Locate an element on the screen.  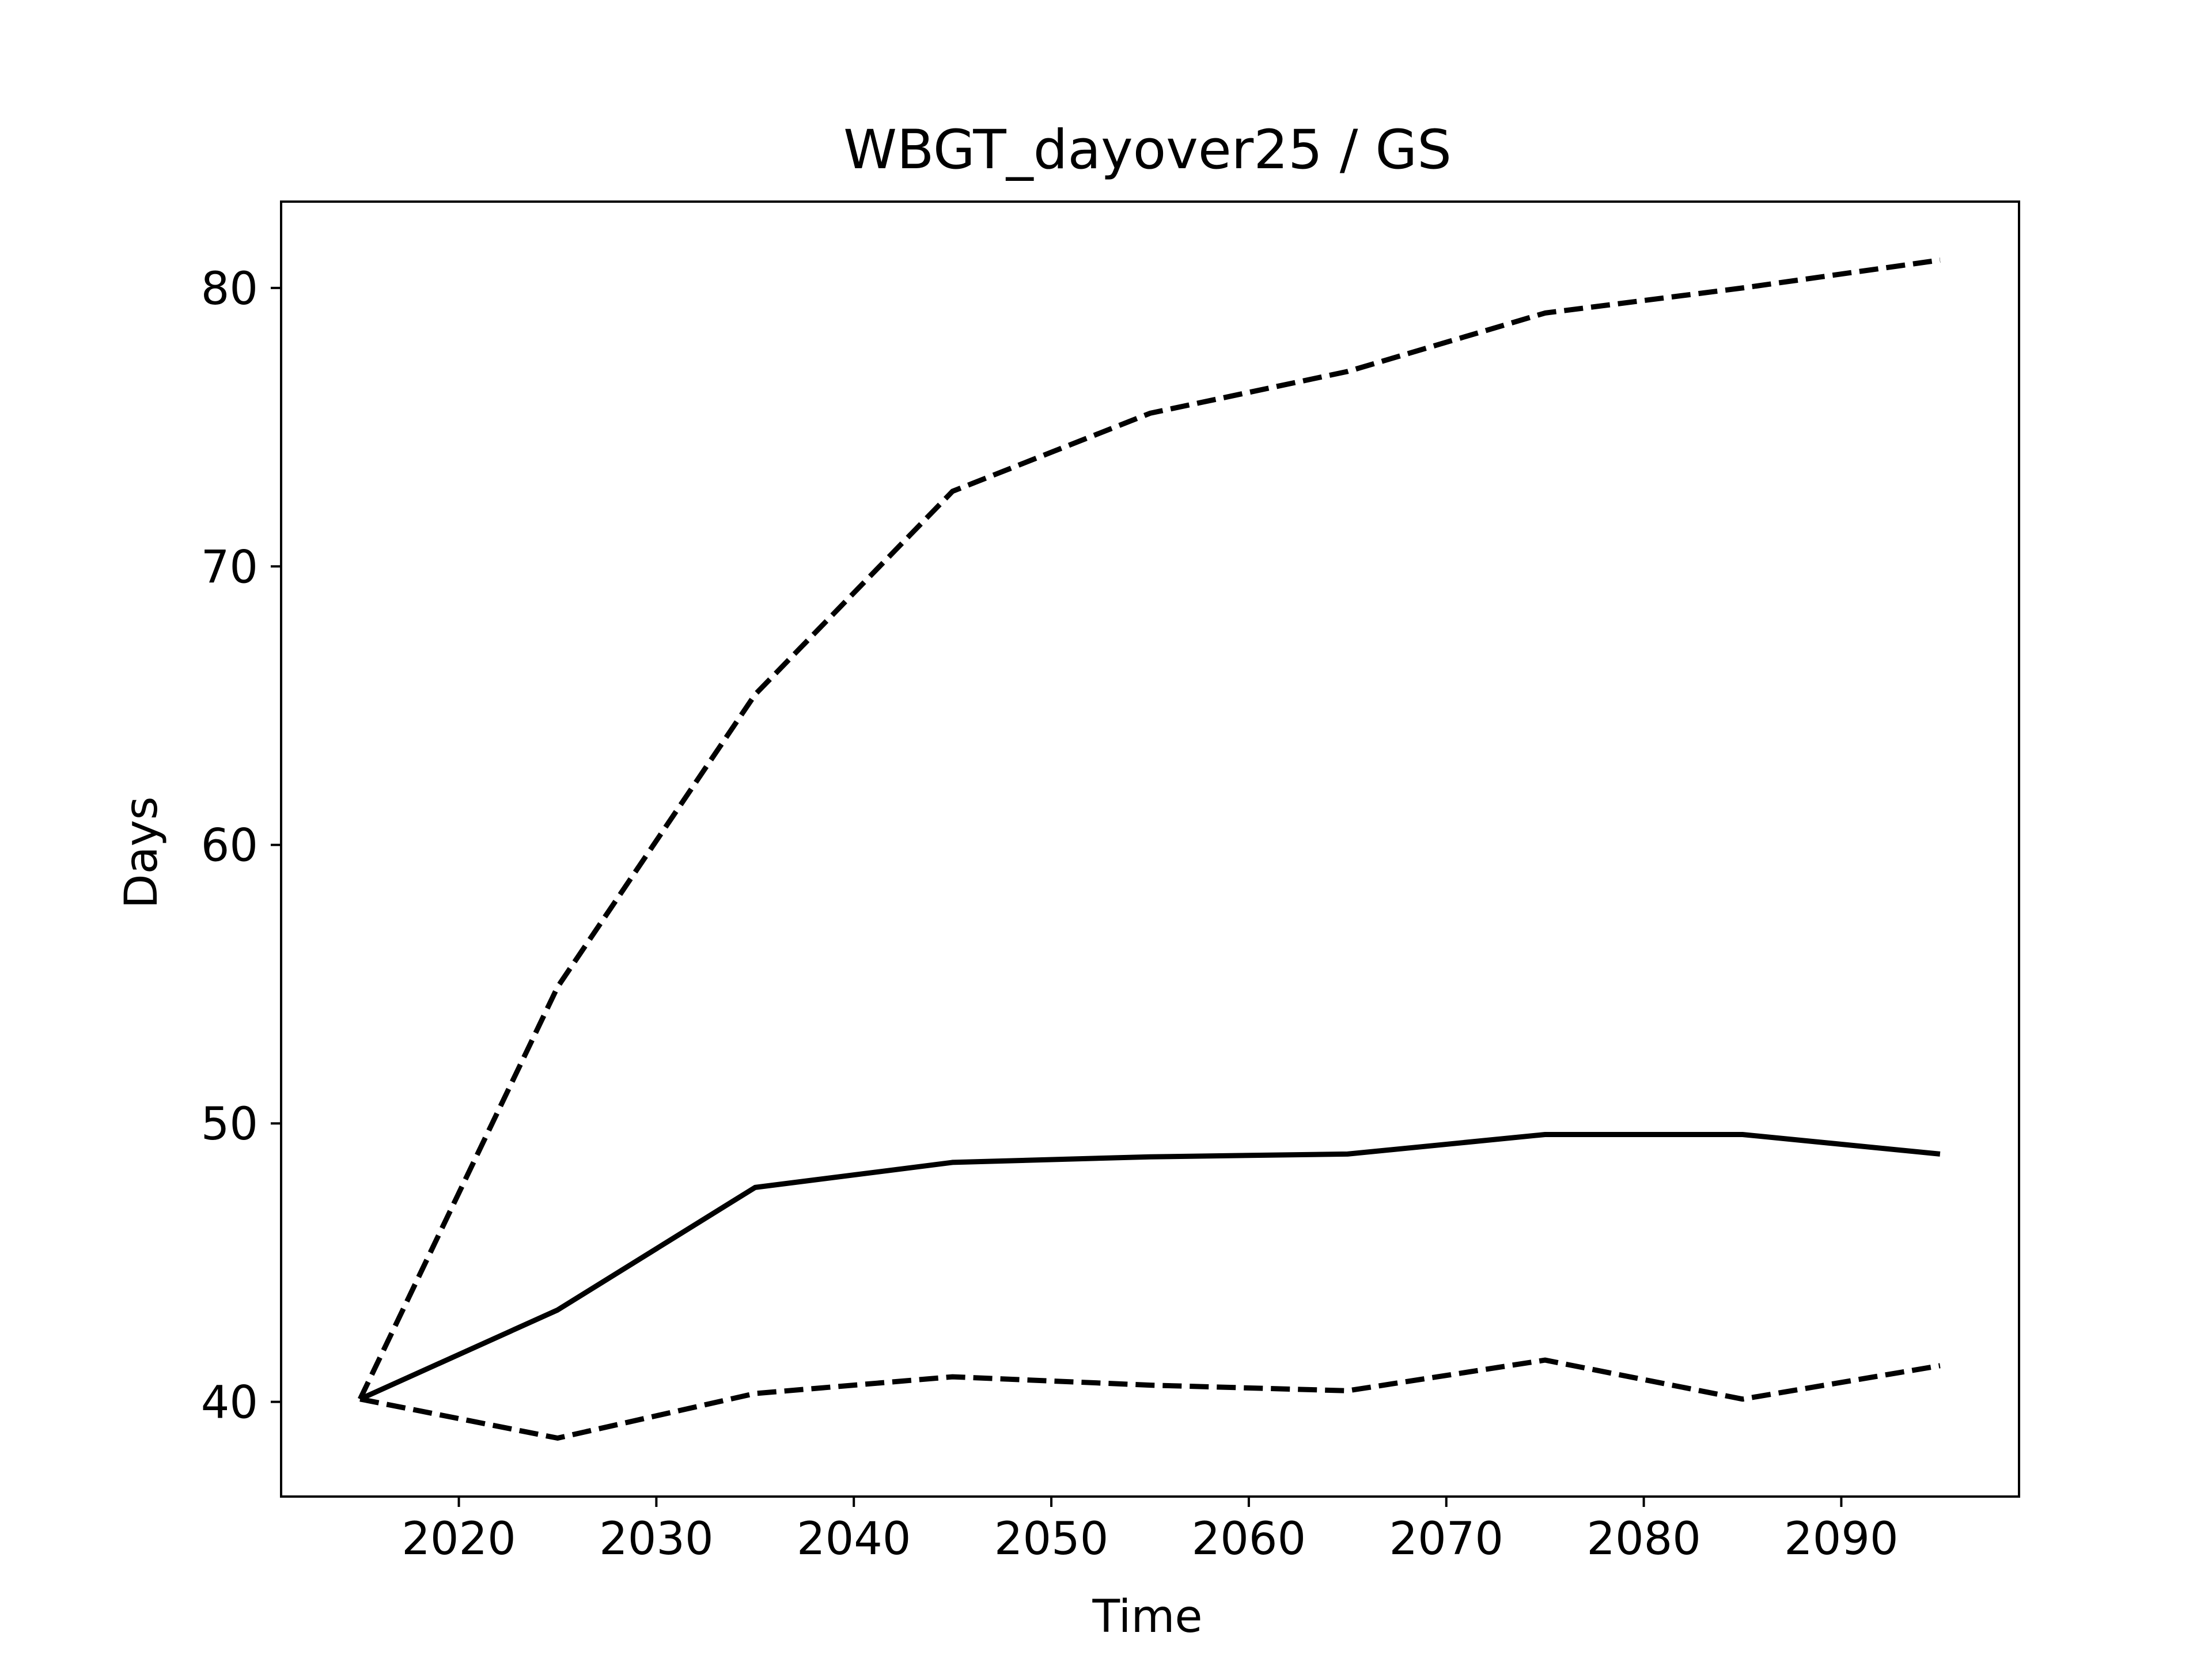
y-axis: 40 50 60 70 80 is located at coordinates (241, 846).